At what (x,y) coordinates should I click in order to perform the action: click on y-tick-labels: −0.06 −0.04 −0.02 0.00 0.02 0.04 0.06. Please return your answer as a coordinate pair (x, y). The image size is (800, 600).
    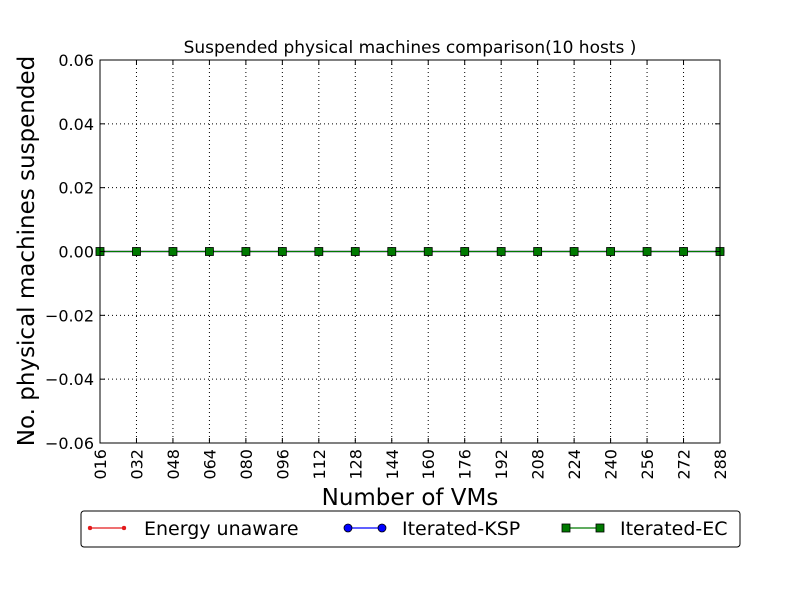
    Looking at the image, I should click on (69, 252).